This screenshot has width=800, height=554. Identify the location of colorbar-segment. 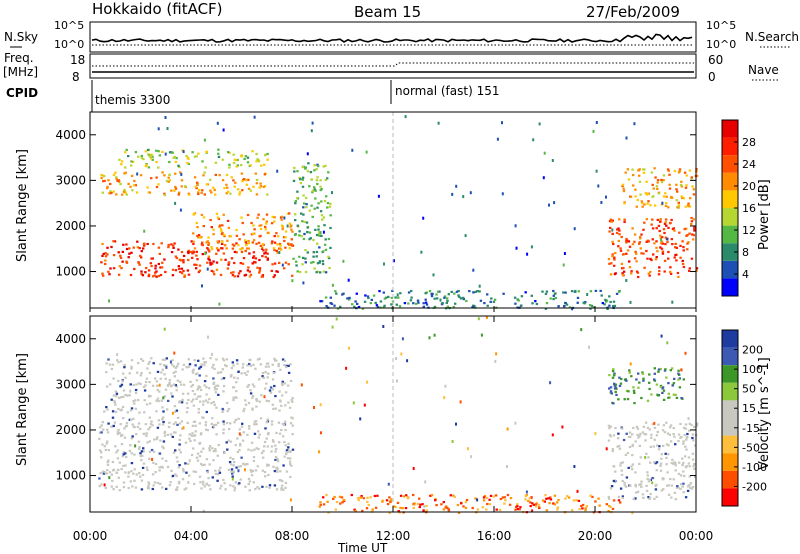
(730, 462).